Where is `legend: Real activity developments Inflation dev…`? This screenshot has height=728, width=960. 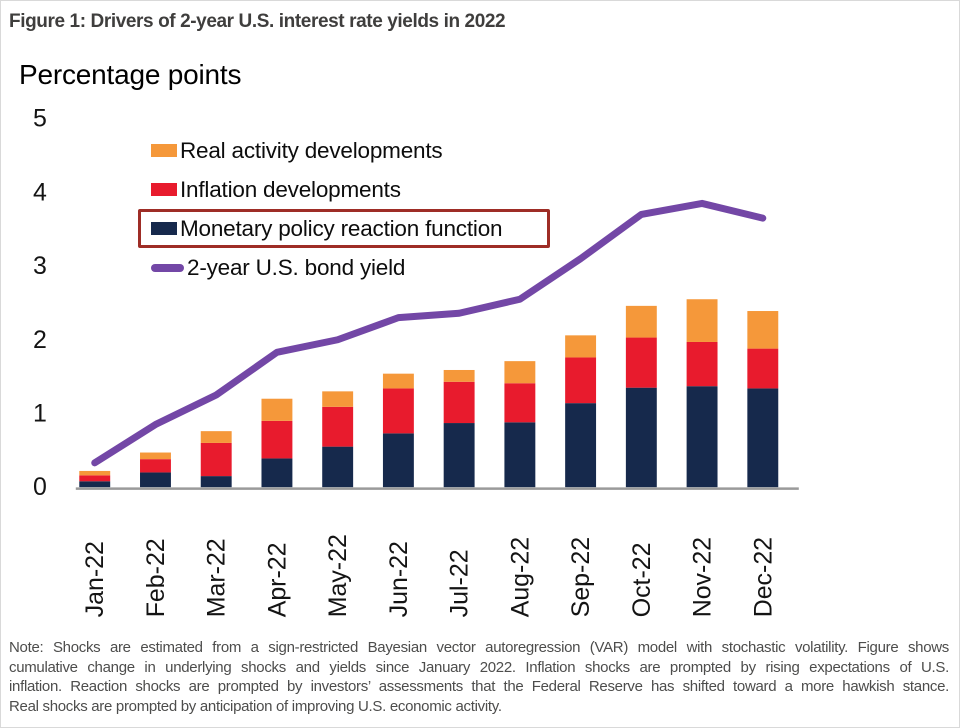 legend: Real activity developments Inflation dev… is located at coordinates (344, 209).